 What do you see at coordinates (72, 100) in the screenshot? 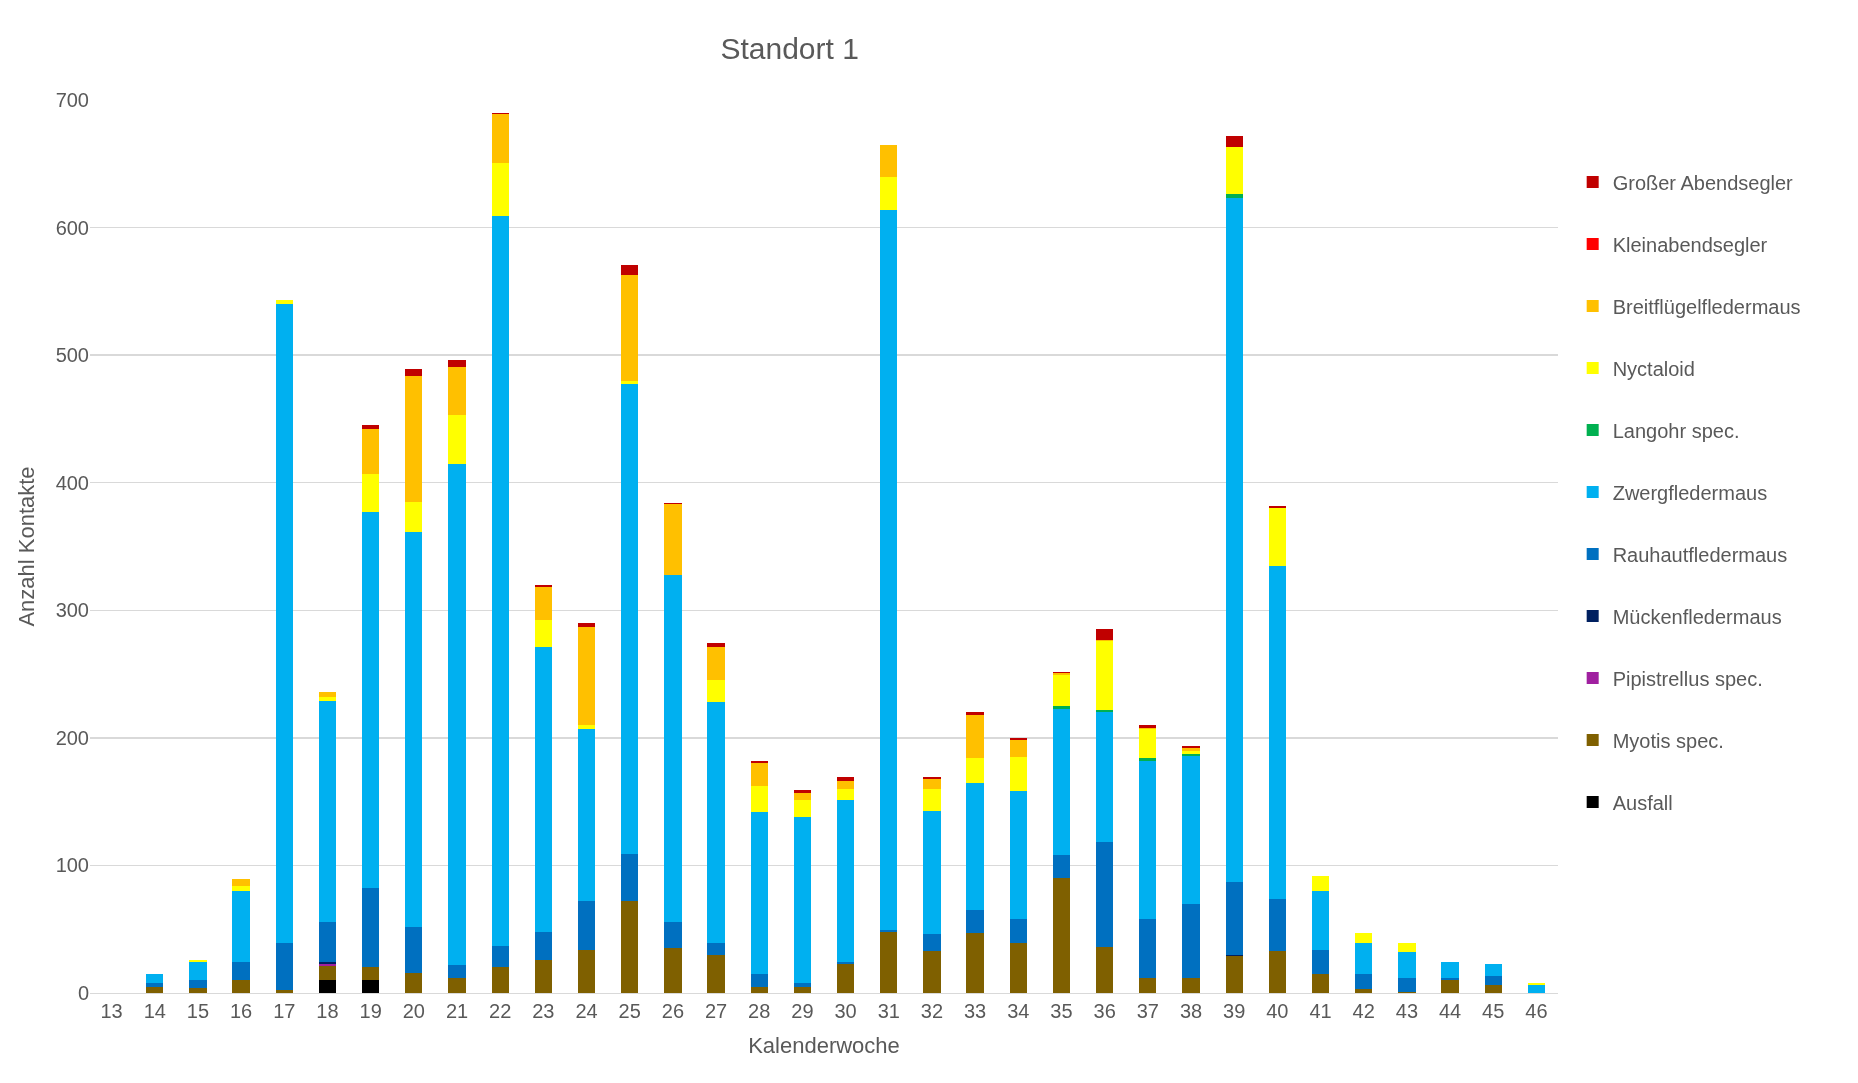
I see `y-tick-label: 700` at bounding box center [72, 100].